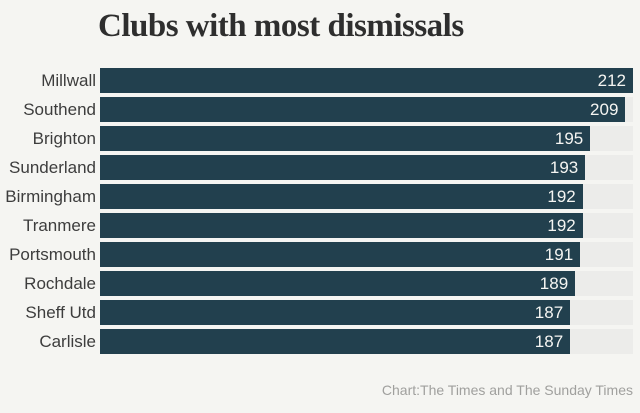 The width and height of the screenshot is (640, 413). I want to click on bar-row: Brighton 195, so click(320, 138).